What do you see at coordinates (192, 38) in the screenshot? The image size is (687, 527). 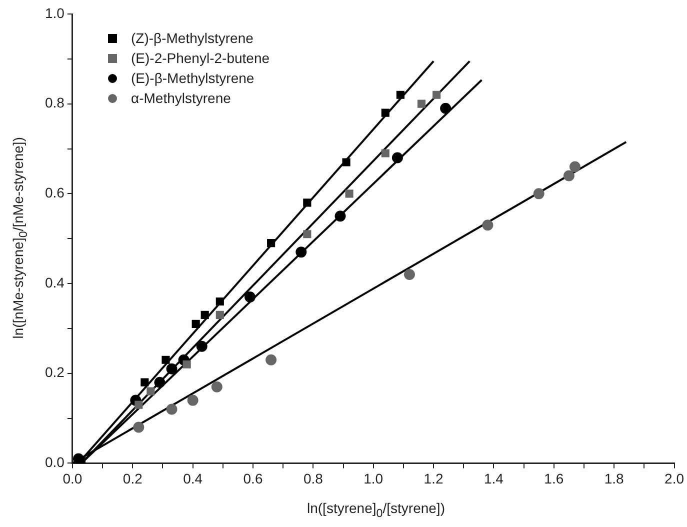 I see `legend-label: (Z)-β-Methylstyrene` at bounding box center [192, 38].